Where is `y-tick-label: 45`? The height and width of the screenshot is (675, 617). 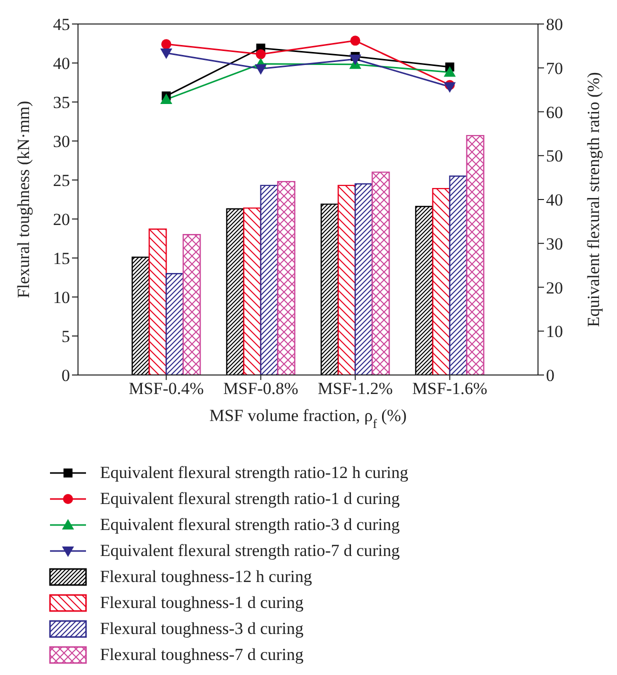
y-tick-label: 45 is located at coordinates (61, 24).